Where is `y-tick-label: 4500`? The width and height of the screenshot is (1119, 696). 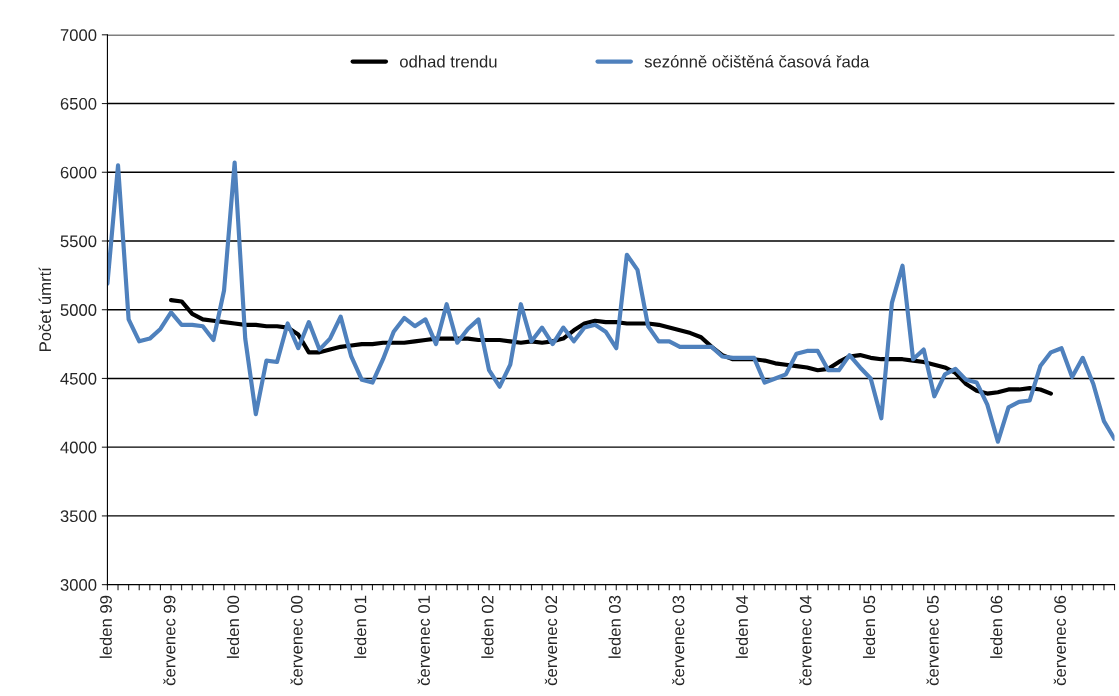 y-tick-label: 4500 is located at coordinates (78, 378).